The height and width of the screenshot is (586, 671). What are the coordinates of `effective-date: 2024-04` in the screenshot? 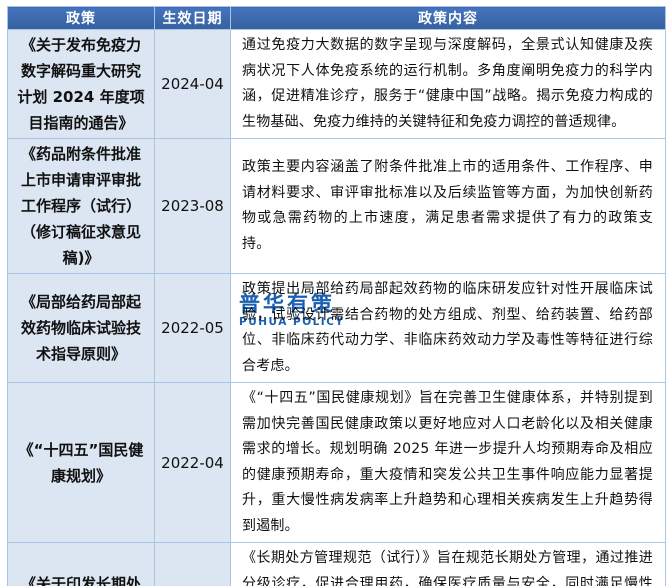 It's located at (192, 84).